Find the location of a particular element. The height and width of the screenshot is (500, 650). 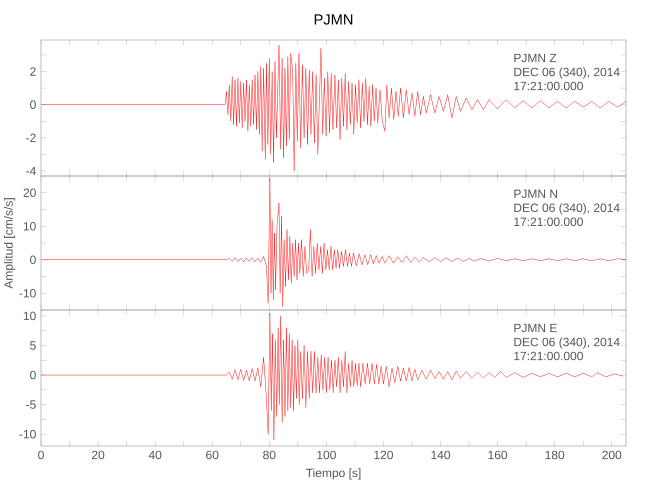

x-tick-label: 200 is located at coordinates (612, 455).